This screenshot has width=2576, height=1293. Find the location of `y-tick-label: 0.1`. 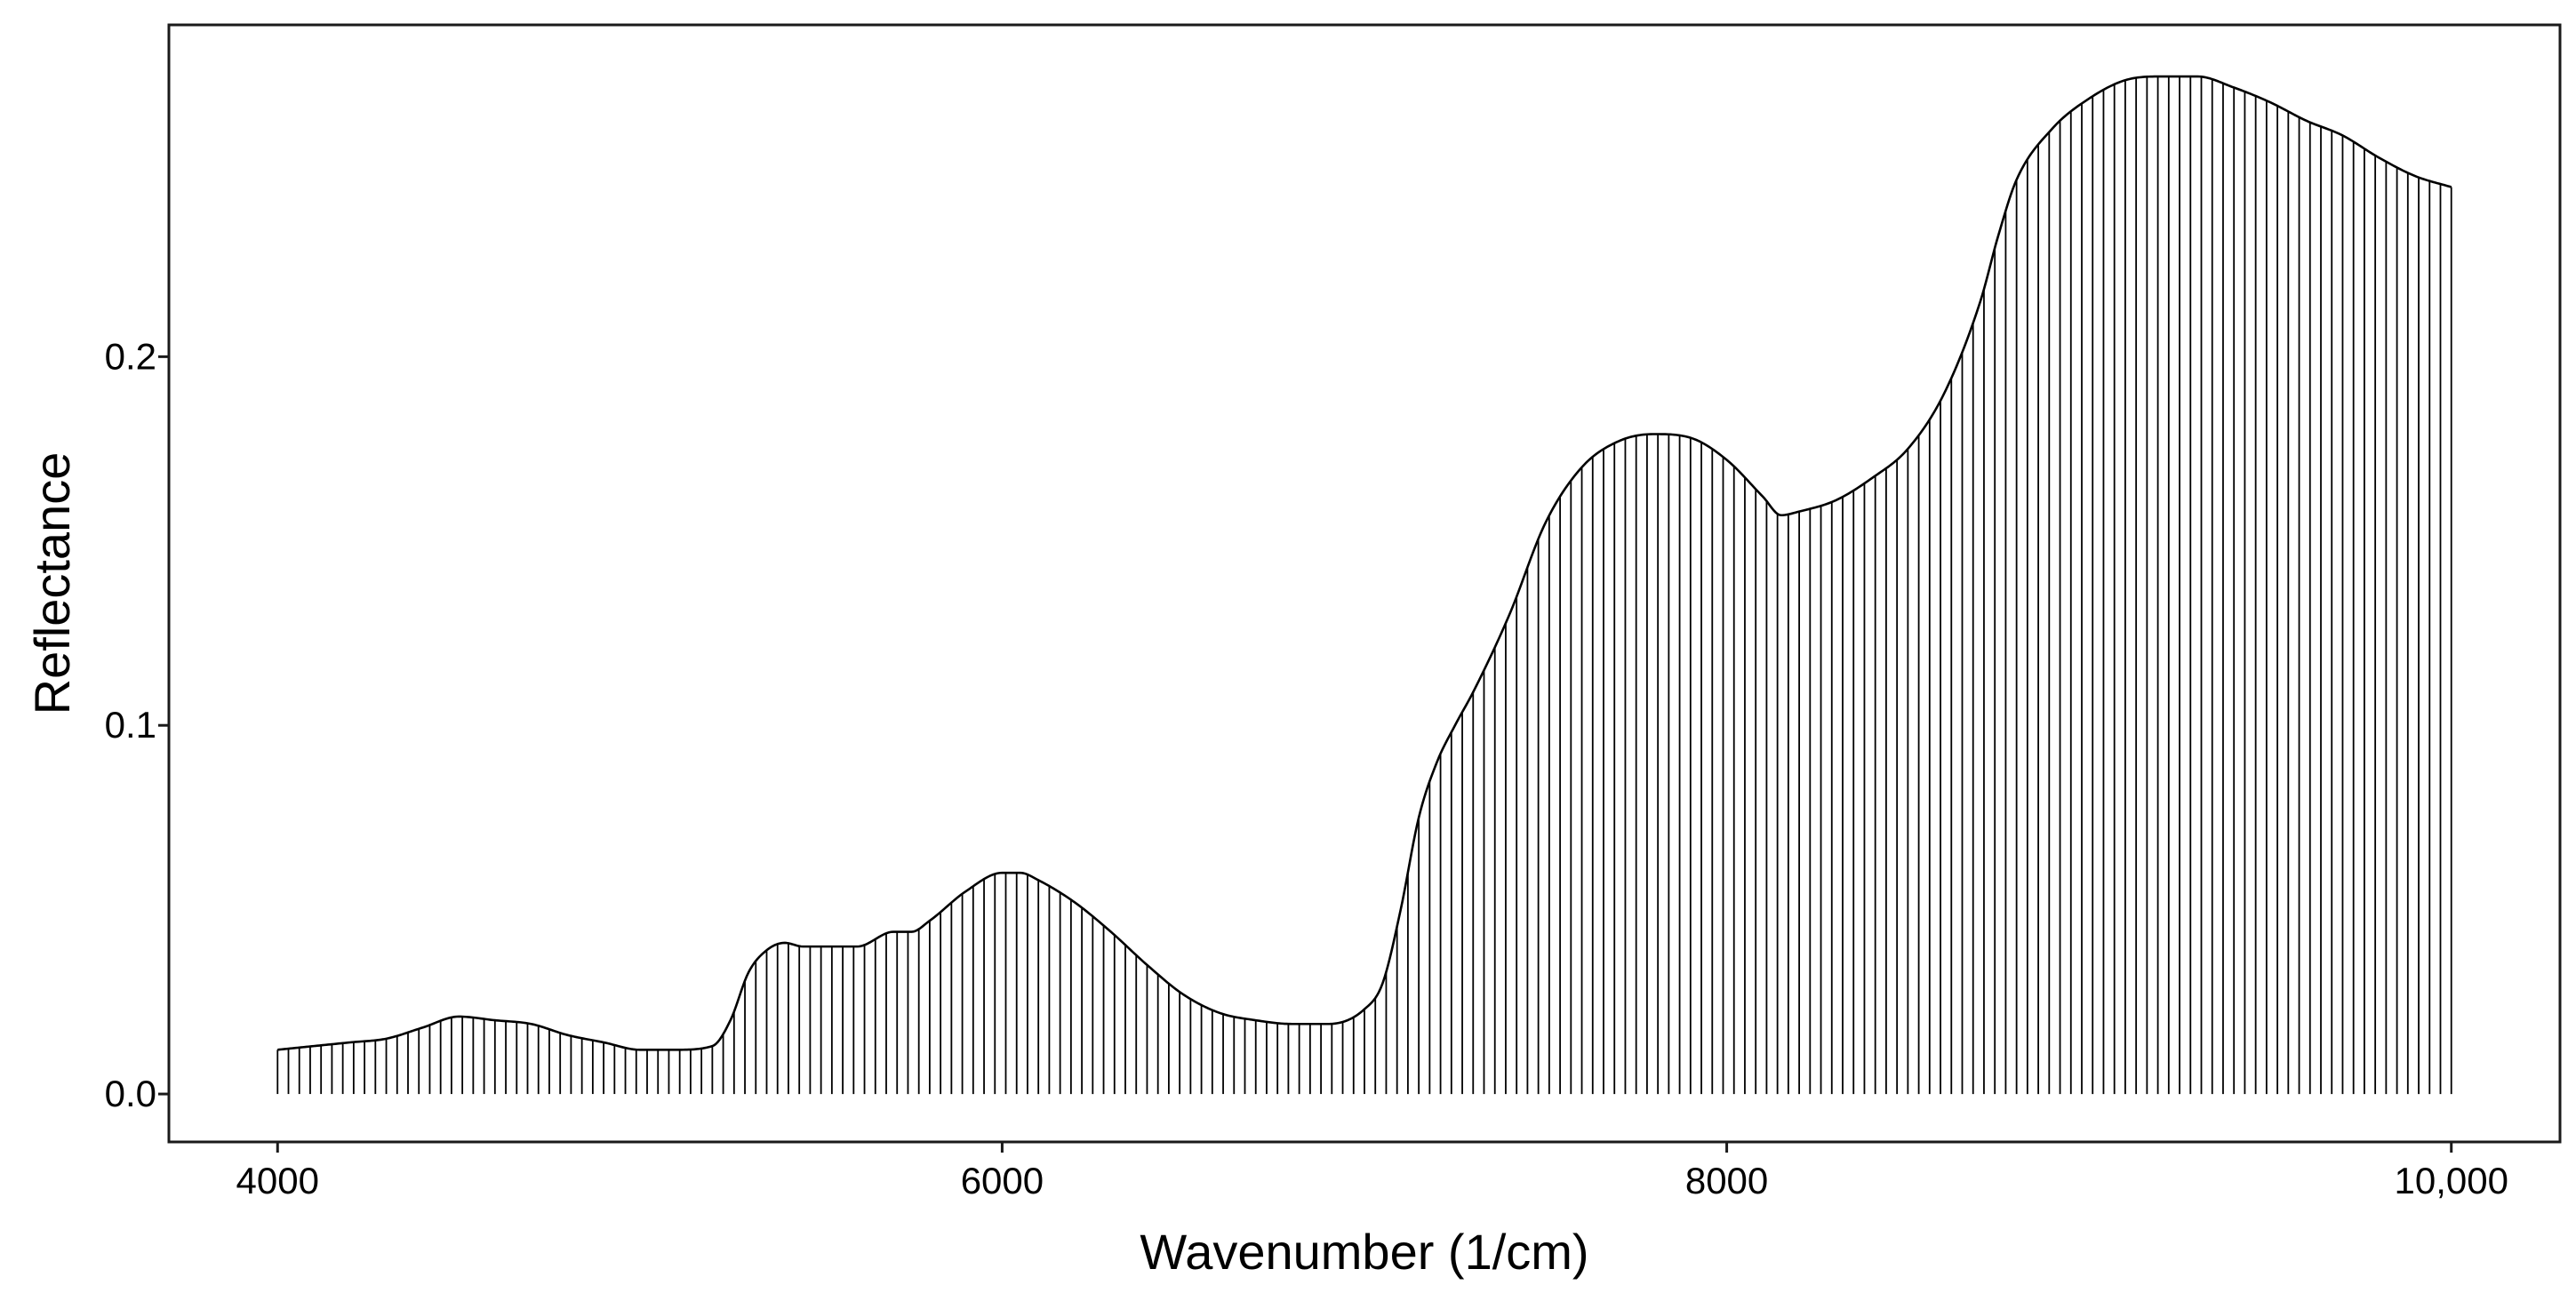

y-tick-label: 0.1 is located at coordinates (130, 725).